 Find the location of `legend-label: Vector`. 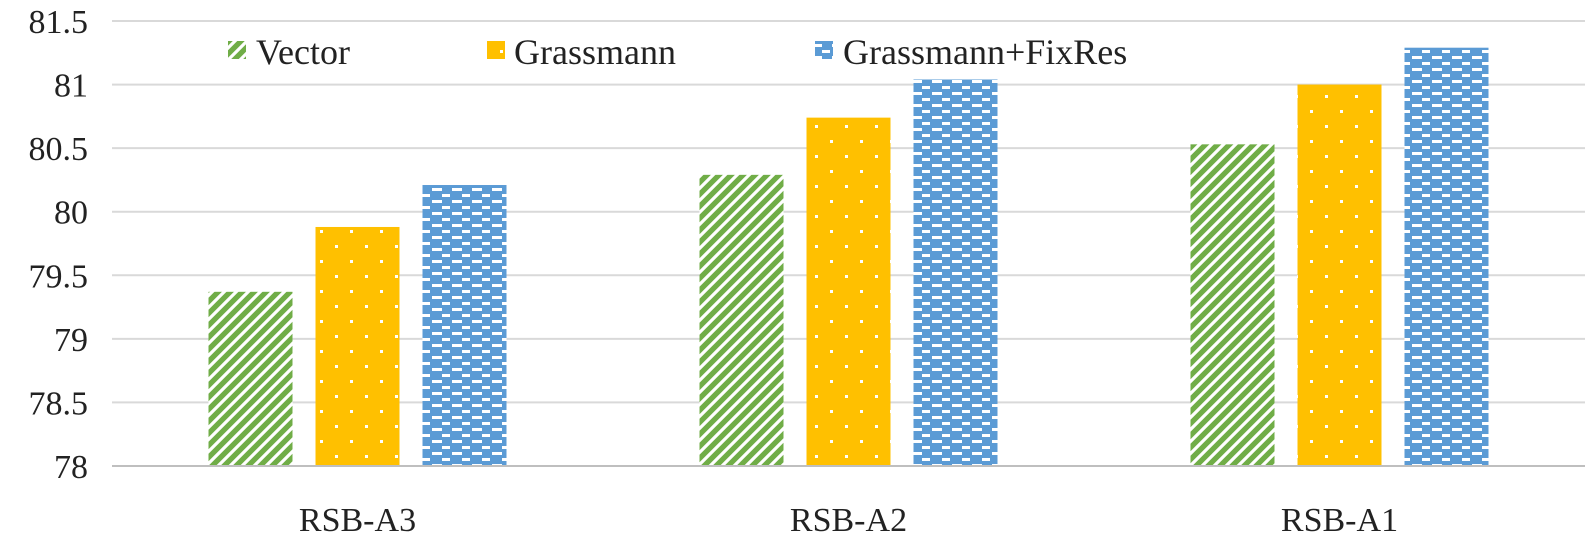

legend-label: Vector is located at coordinates (303, 52).